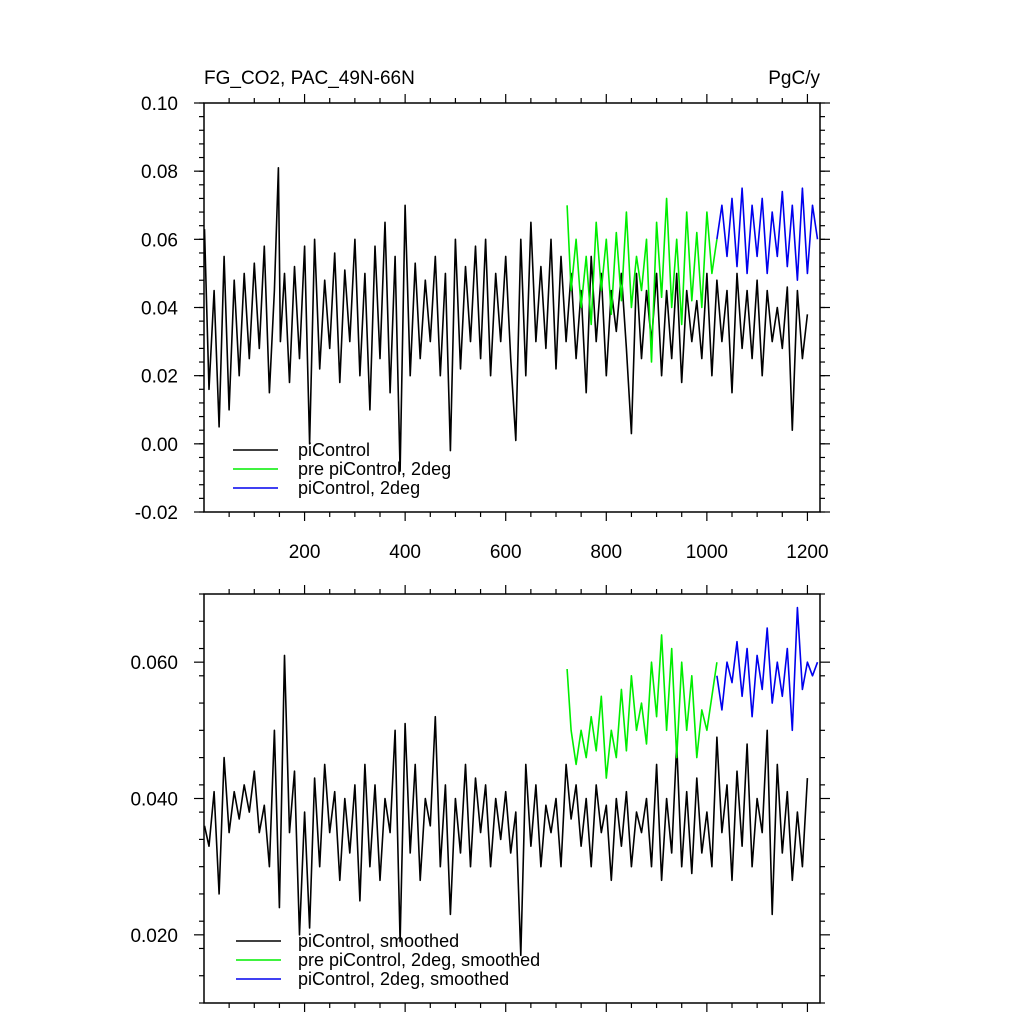 Image resolution: width=1024 pixels, height=1024 pixels. What do you see at coordinates (159, 104) in the screenshot?
I see `y-tick-label: 0.10` at bounding box center [159, 104].